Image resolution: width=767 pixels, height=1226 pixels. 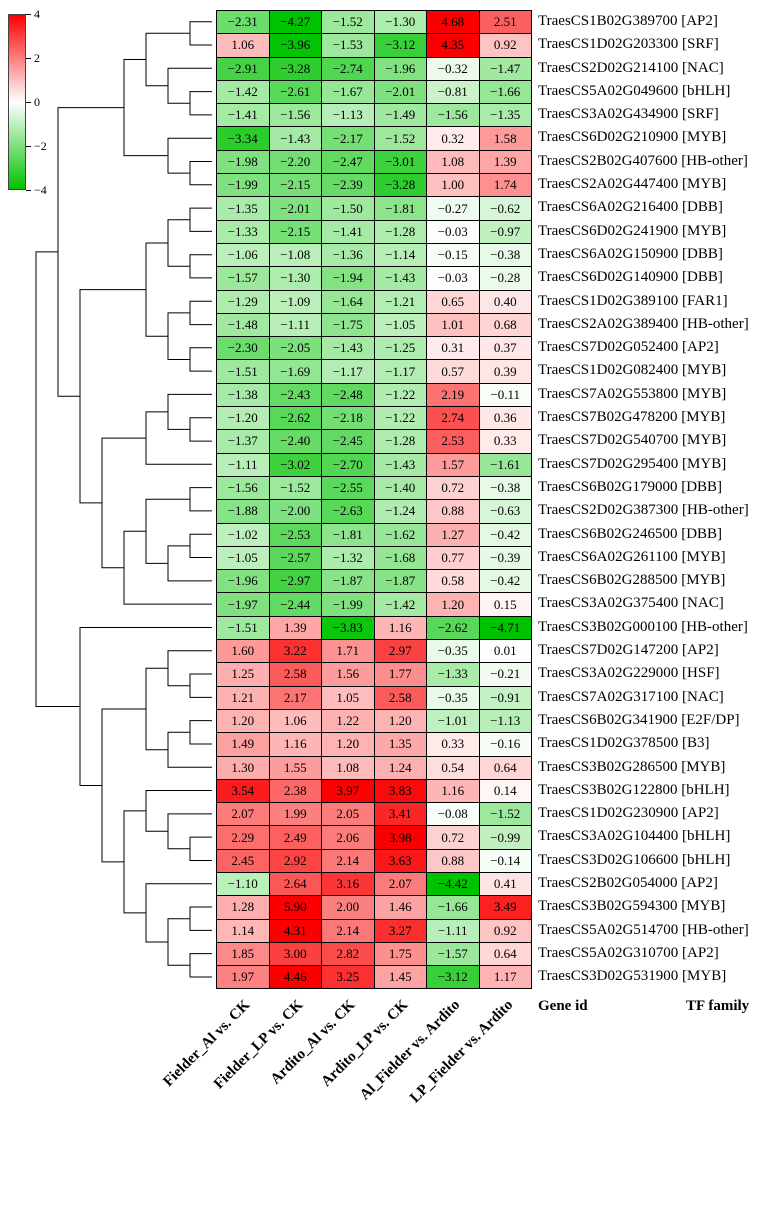 I want to click on heatmap-cell: −1.50, so click(x=347, y=208).